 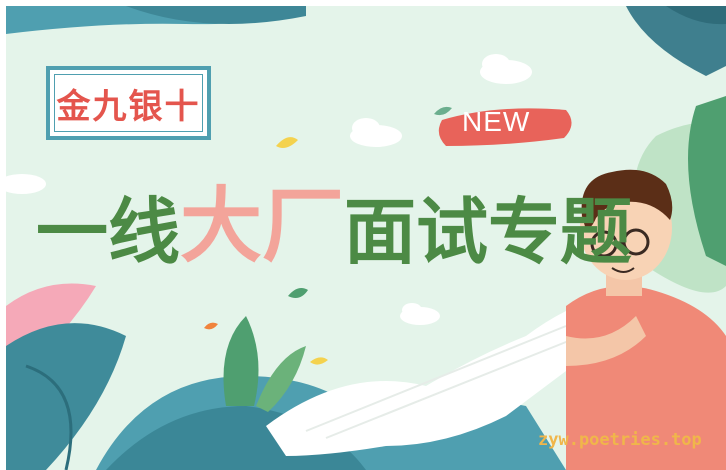 What do you see at coordinates (620, 440) in the screenshot?
I see `watermark: zyw.poetries.top` at bounding box center [620, 440].